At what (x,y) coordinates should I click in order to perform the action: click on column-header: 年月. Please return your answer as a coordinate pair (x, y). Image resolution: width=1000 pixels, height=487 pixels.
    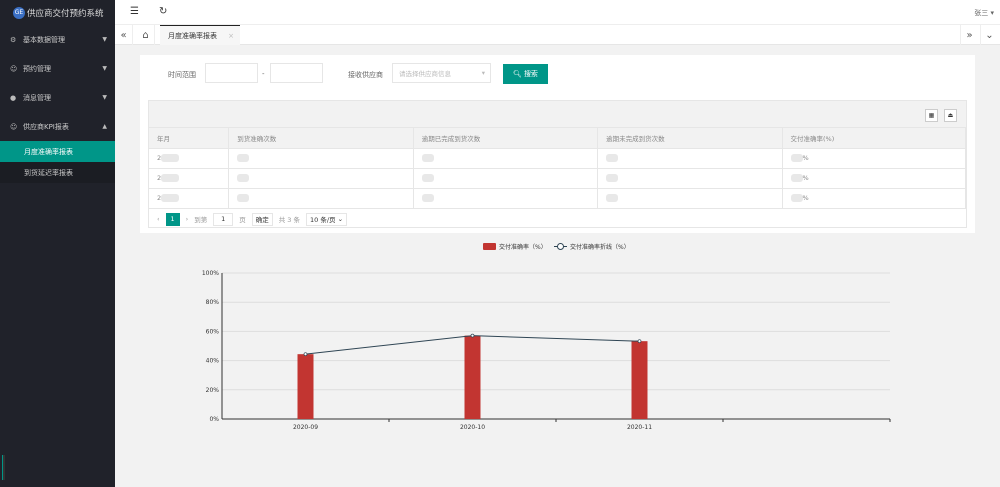
    Looking at the image, I should click on (189, 138).